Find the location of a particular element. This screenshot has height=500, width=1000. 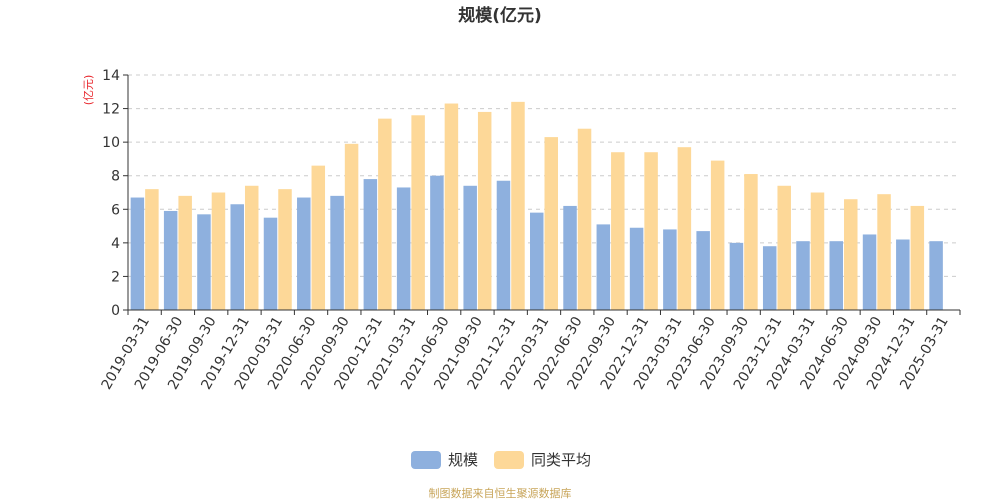

legend: 规模 同类平均 is located at coordinates (501, 460).